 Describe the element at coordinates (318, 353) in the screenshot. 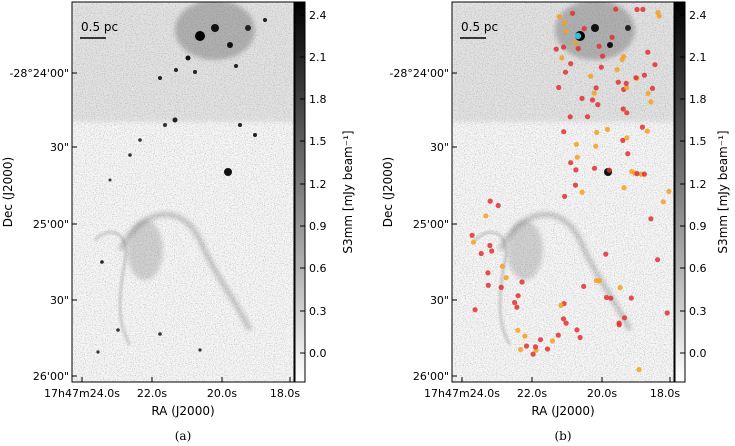

I see `cbtick-a-8: 0.0` at that location.